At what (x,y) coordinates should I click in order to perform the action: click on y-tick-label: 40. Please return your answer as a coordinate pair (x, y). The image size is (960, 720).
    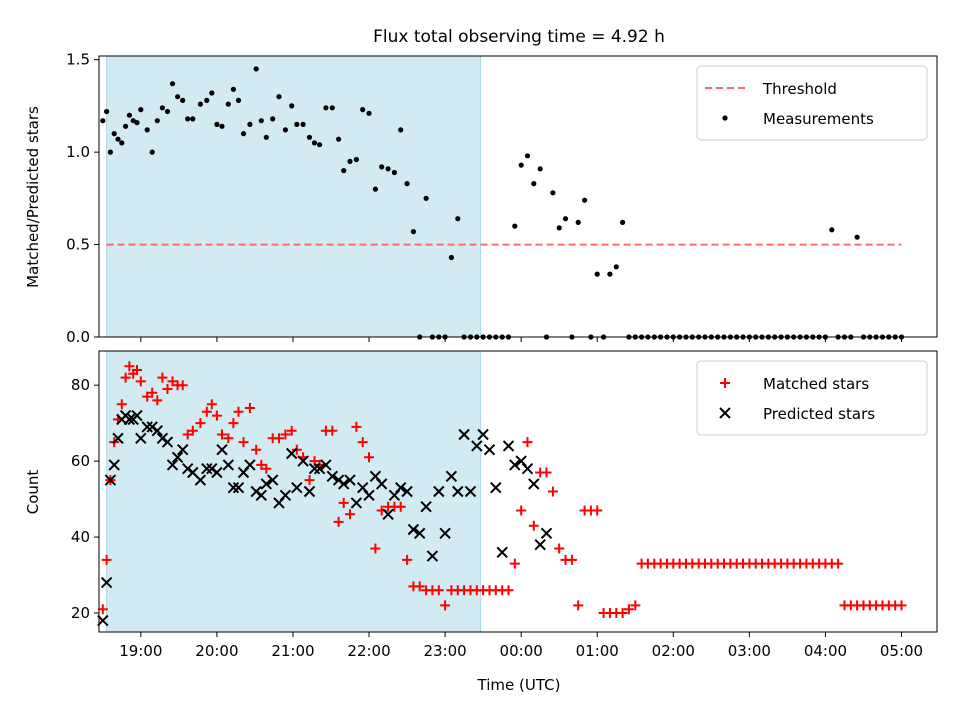
    Looking at the image, I should click on (80, 537).